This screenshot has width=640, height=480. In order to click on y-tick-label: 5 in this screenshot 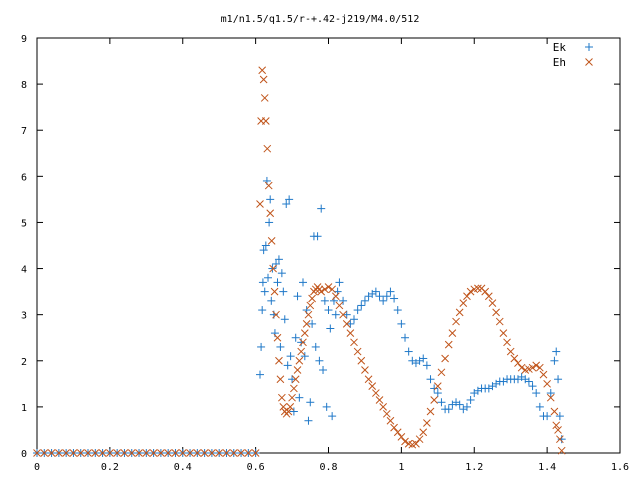, I will do `click(24, 223)`.